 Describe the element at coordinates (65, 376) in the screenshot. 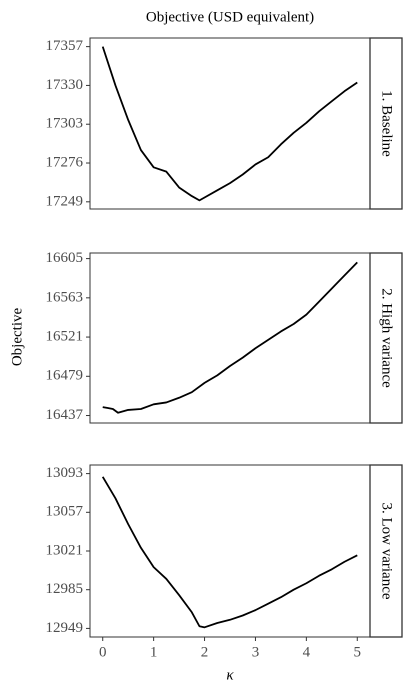

I see `y-tick-label: 16479` at that location.